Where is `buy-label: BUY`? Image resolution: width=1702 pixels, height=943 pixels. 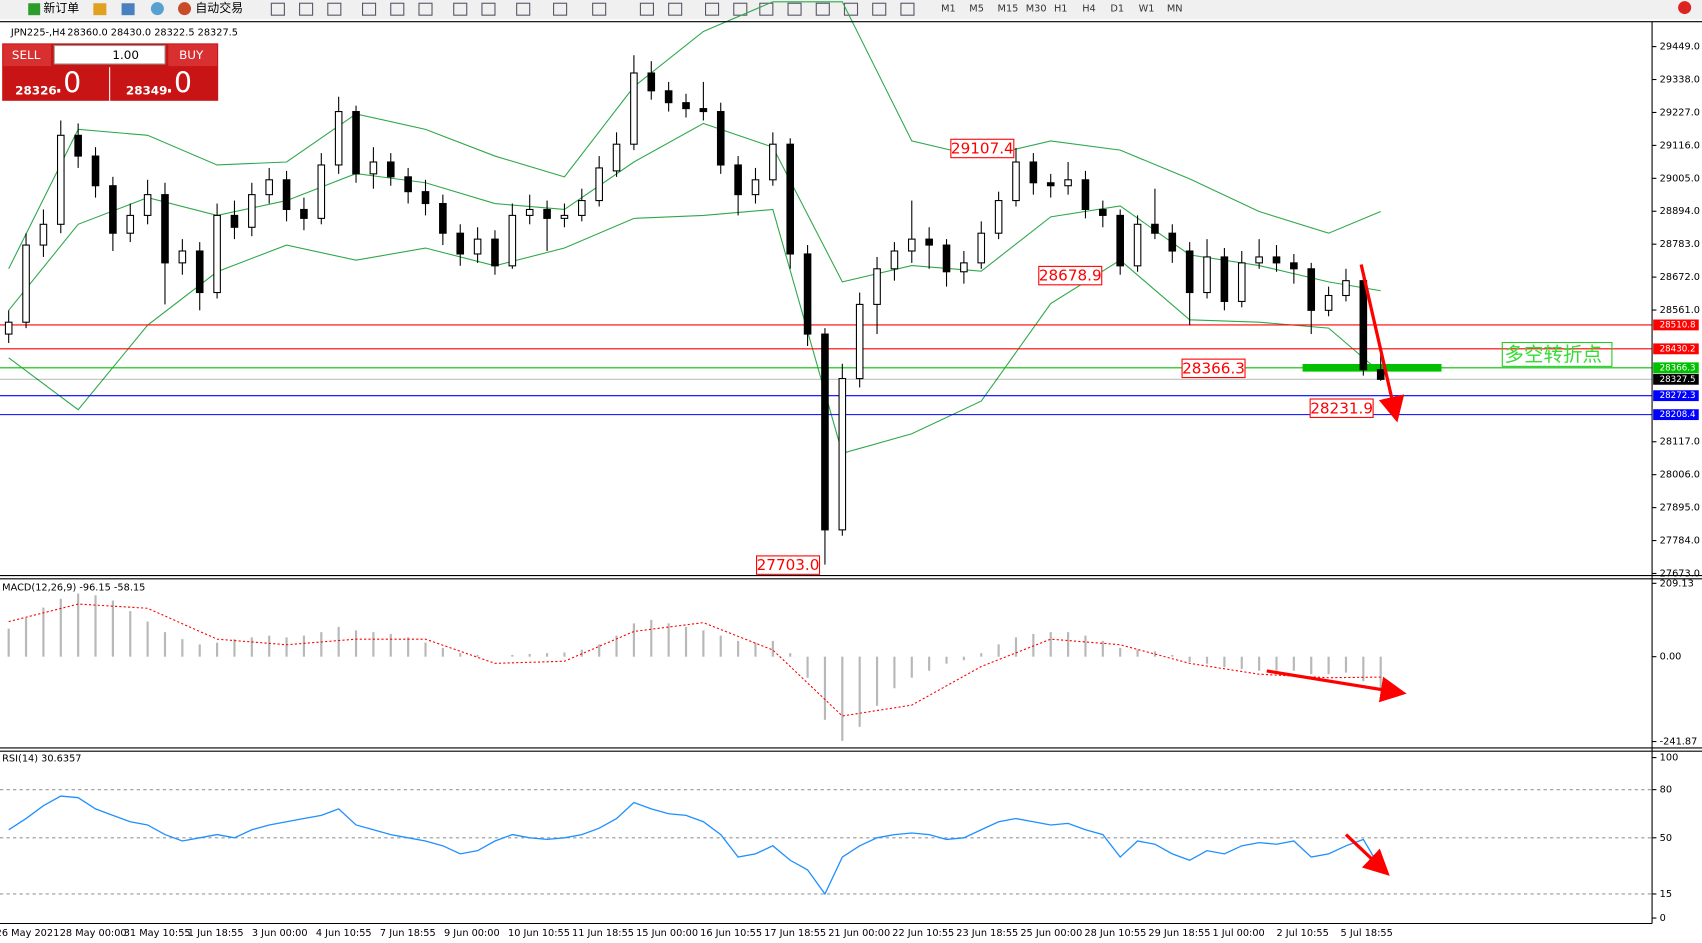
buy-label: BUY is located at coordinates (191, 55).